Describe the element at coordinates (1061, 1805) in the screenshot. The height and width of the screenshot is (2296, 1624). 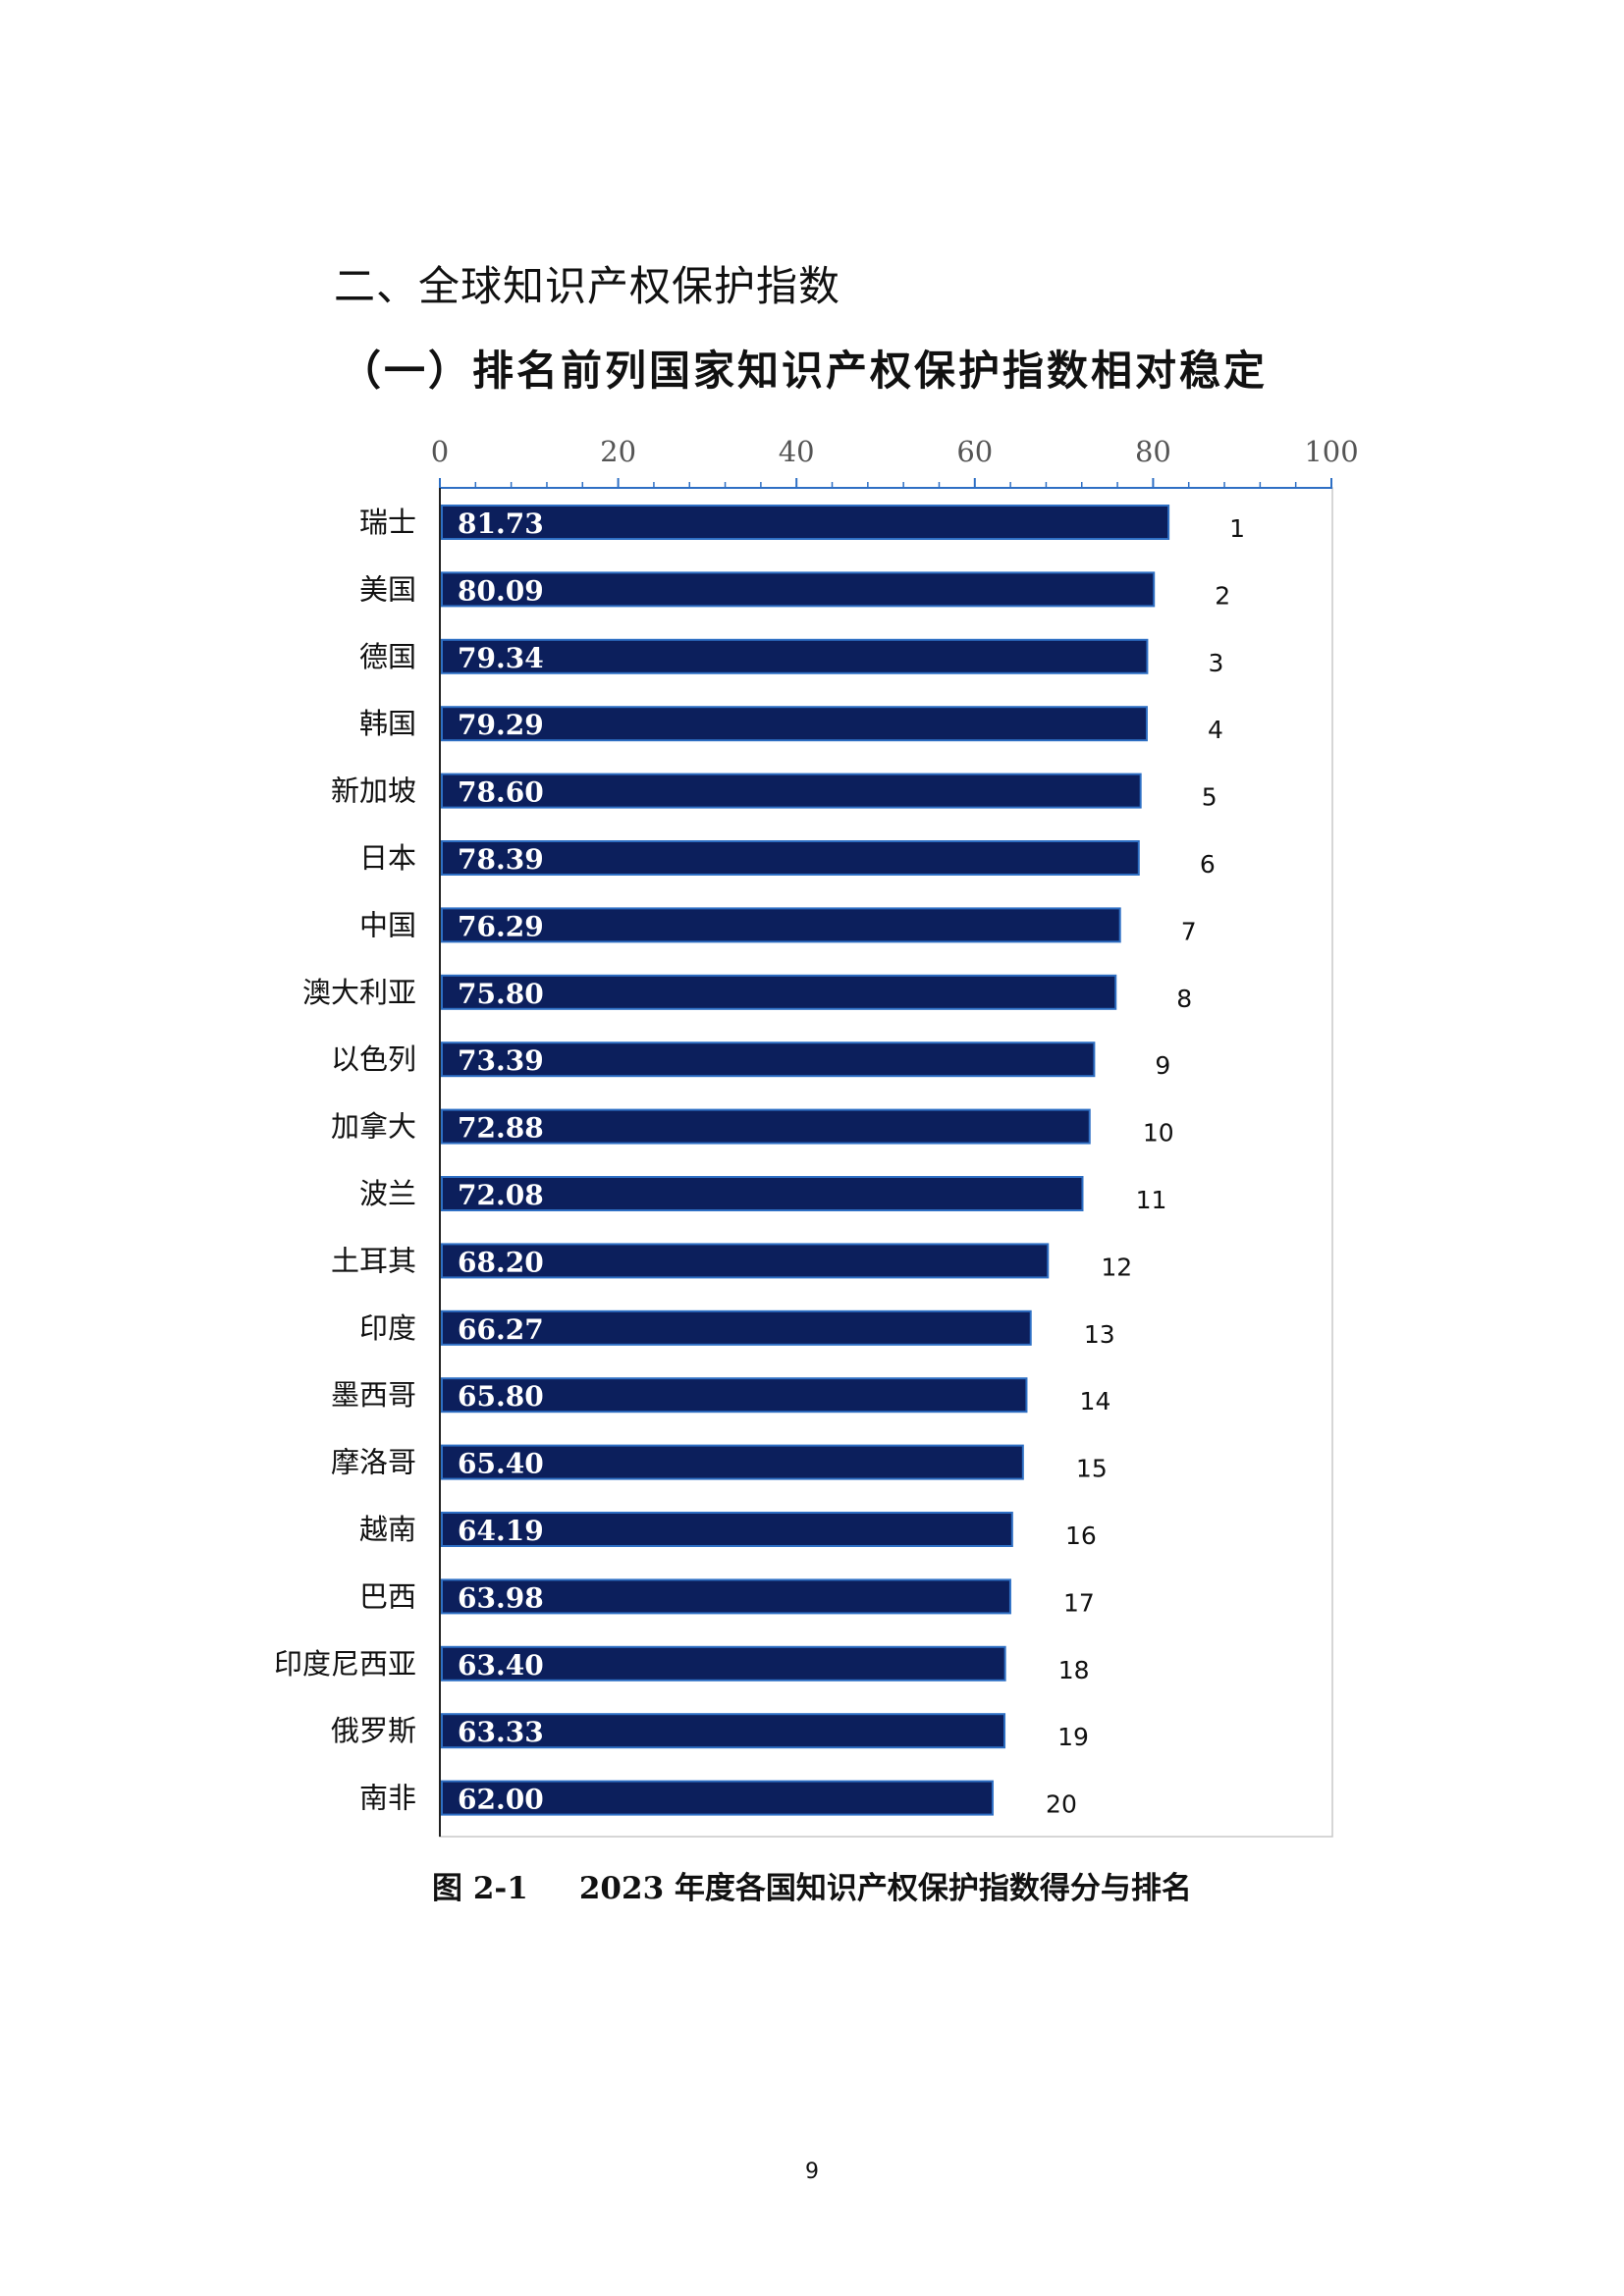
I see `rank-label: 20` at that location.